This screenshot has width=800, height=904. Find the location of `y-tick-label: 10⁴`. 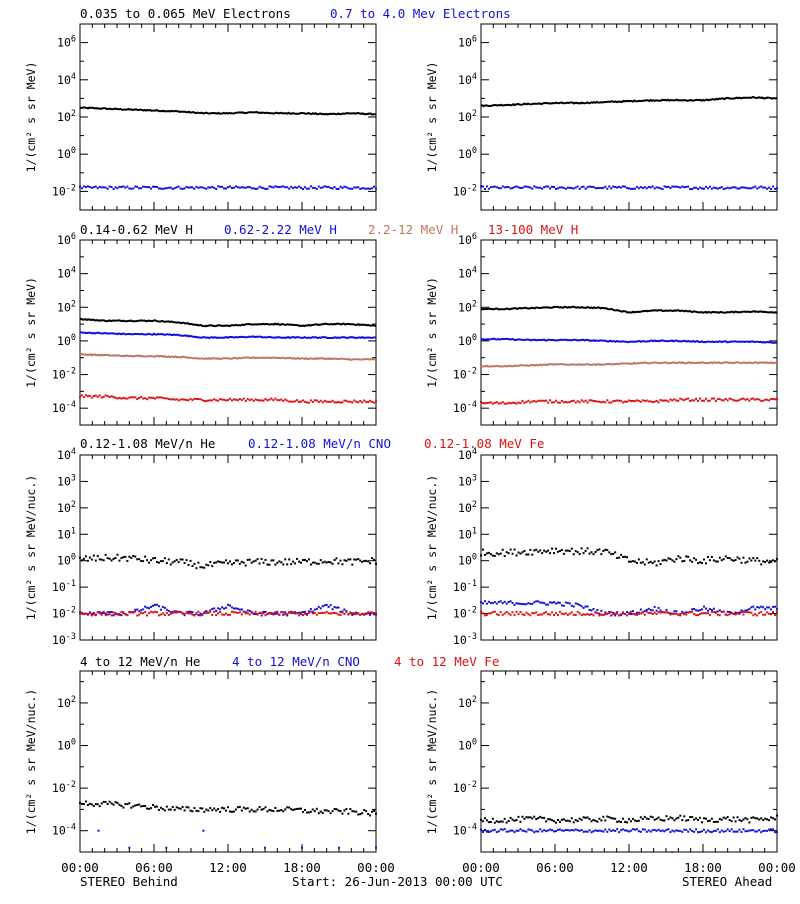

y-tick-label: 10⁴ is located at coordinates (467, 454).